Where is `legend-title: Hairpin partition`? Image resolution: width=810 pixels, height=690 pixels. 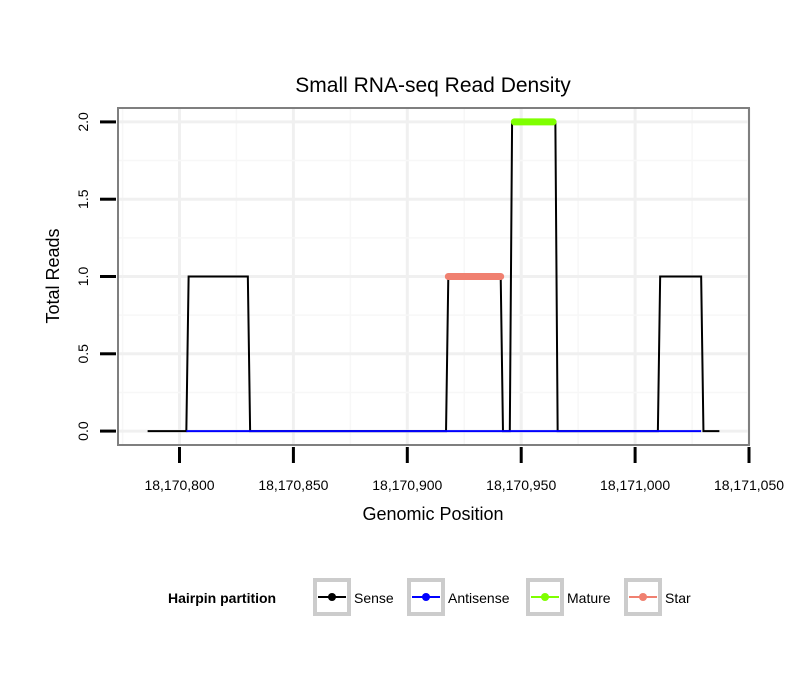
legend-title: Hairpin partition is located at coordinates (222, 598).